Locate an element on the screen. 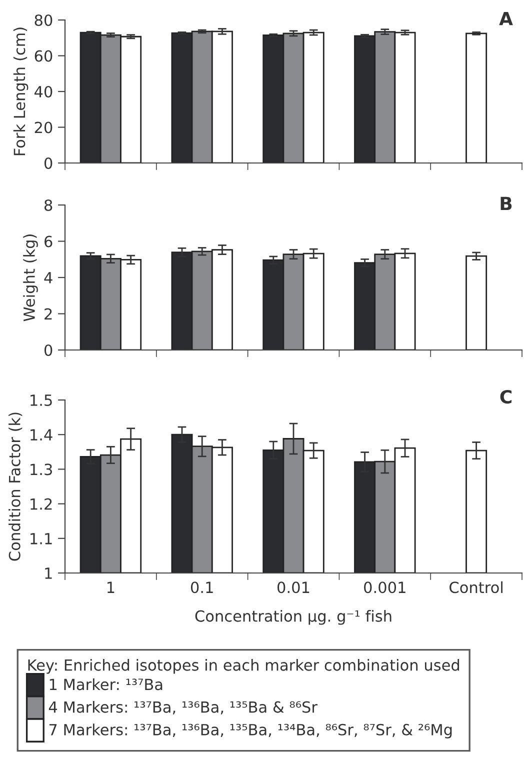 This screenshot has width=532, height=769. x-tick-label: 0.001 is located at coordinates (385, 588).